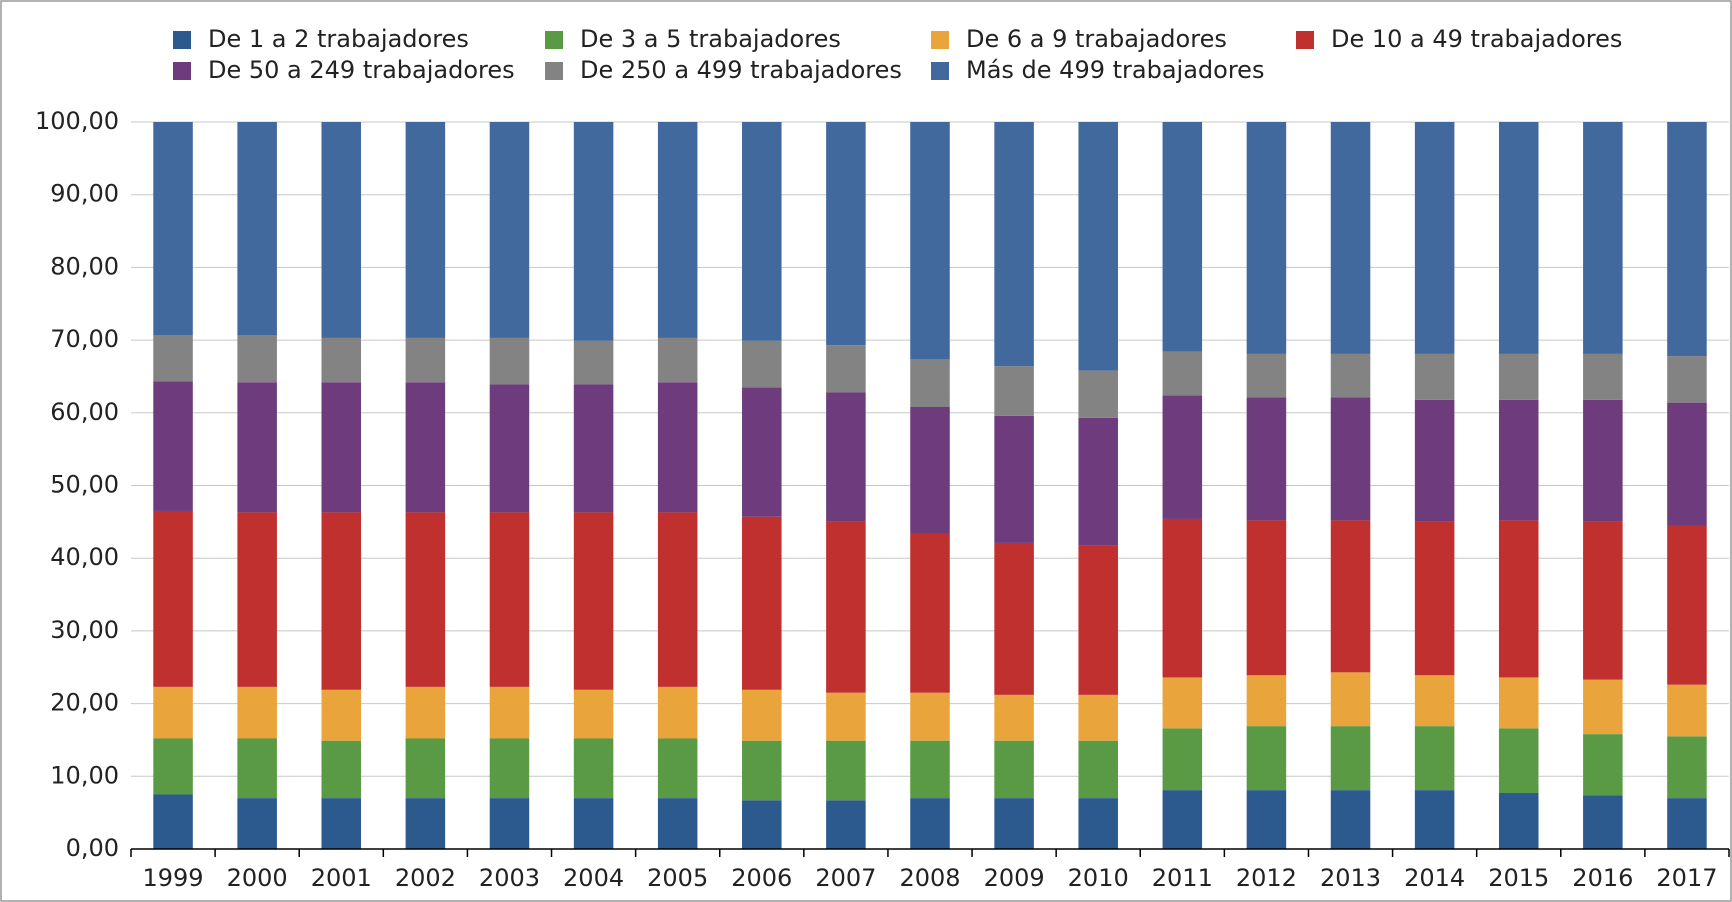 The height and width of the screenshot is (902, 1732). I want to click on x-tick-label: 2011, so click(1182, 878).